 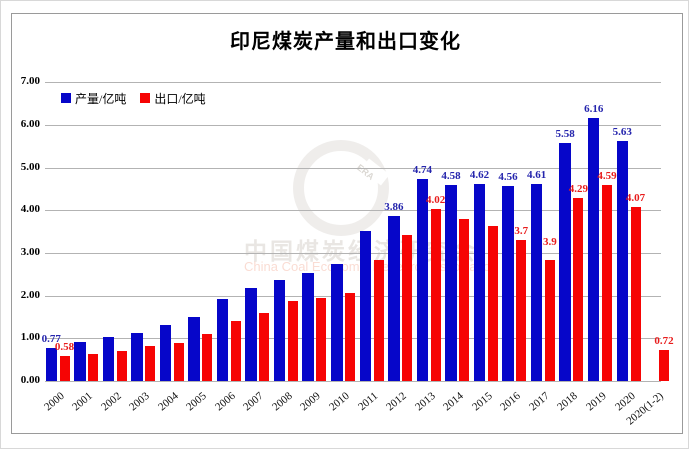 I want to click on bar-production-2003, so click(x=137, y=356).